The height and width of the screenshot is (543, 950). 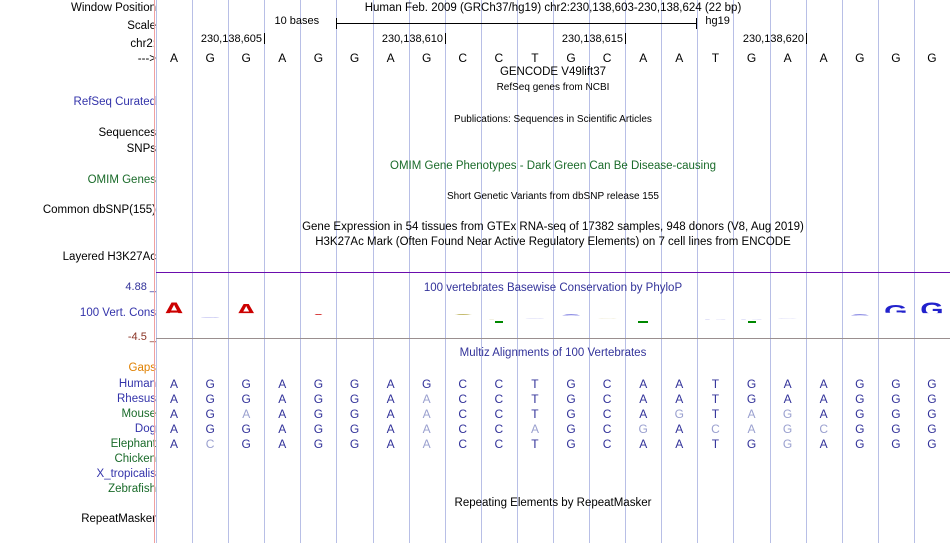 What do you see at coordinates (137, 384) in the screenshot?
I see `label-species-human: Human` at bounding box center [137, 384].